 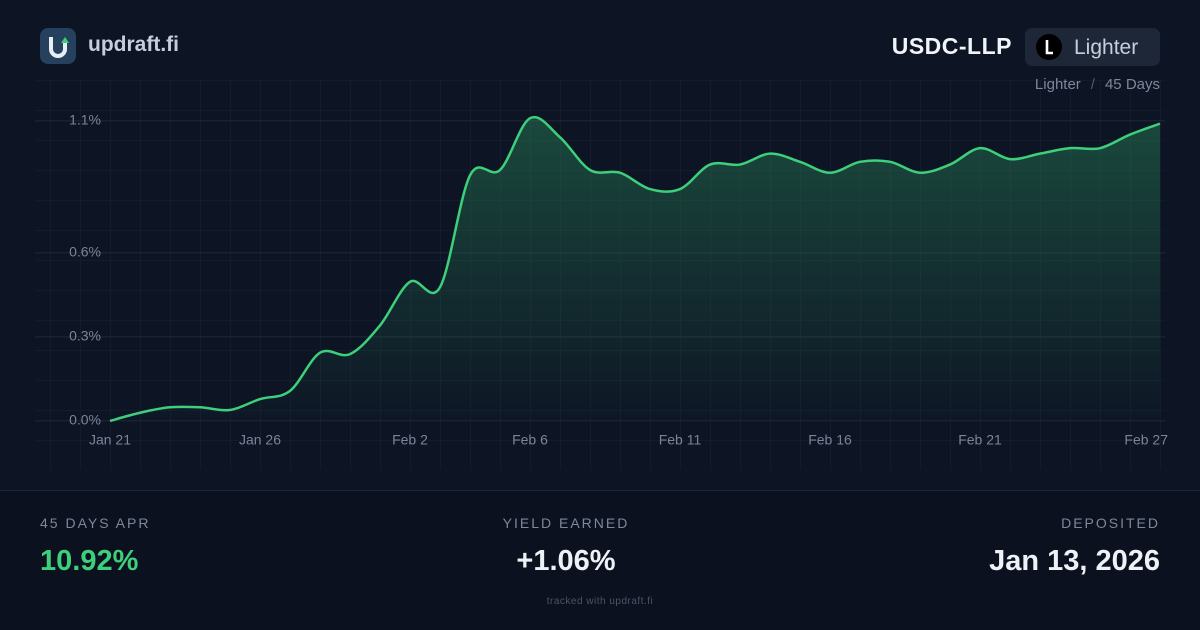 What do you see at coordinates (110, 440) in the screenshot?
I see `x-tick-label: Jan 21` at bounding box center [110, 440].